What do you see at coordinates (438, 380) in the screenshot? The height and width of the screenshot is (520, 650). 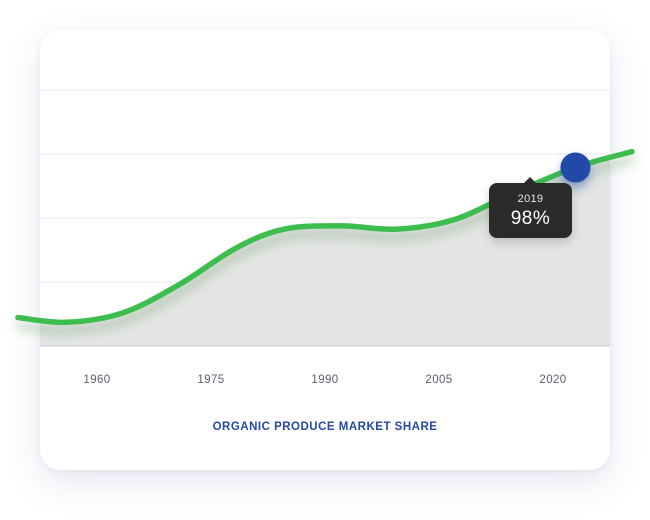 I see `x-tick-label: 2005` at bounding box center [438, 380].